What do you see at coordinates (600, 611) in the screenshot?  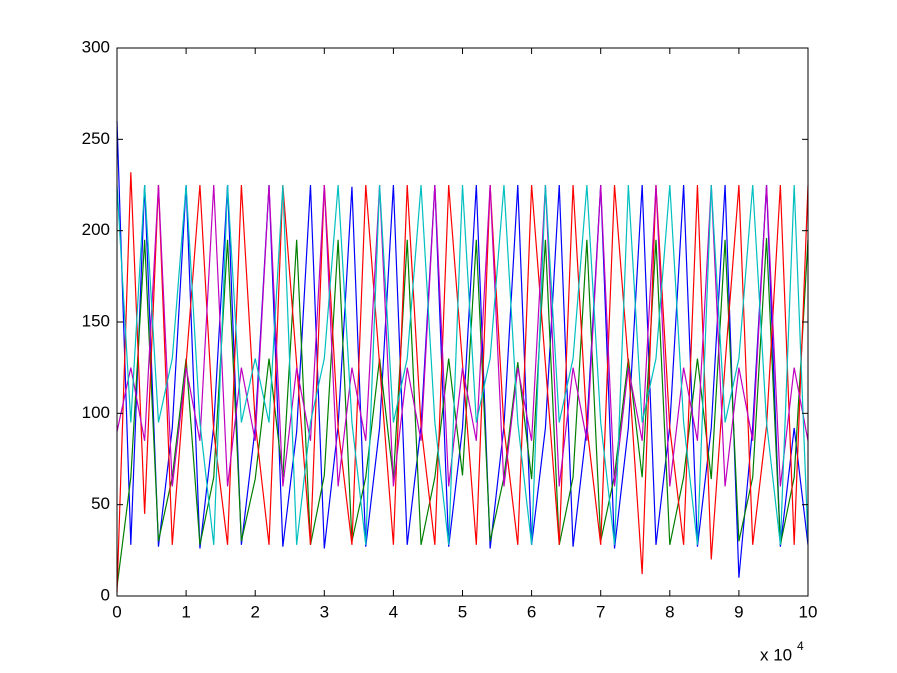 I see `x-tick-label: 7` at bounding box center [600, 611].